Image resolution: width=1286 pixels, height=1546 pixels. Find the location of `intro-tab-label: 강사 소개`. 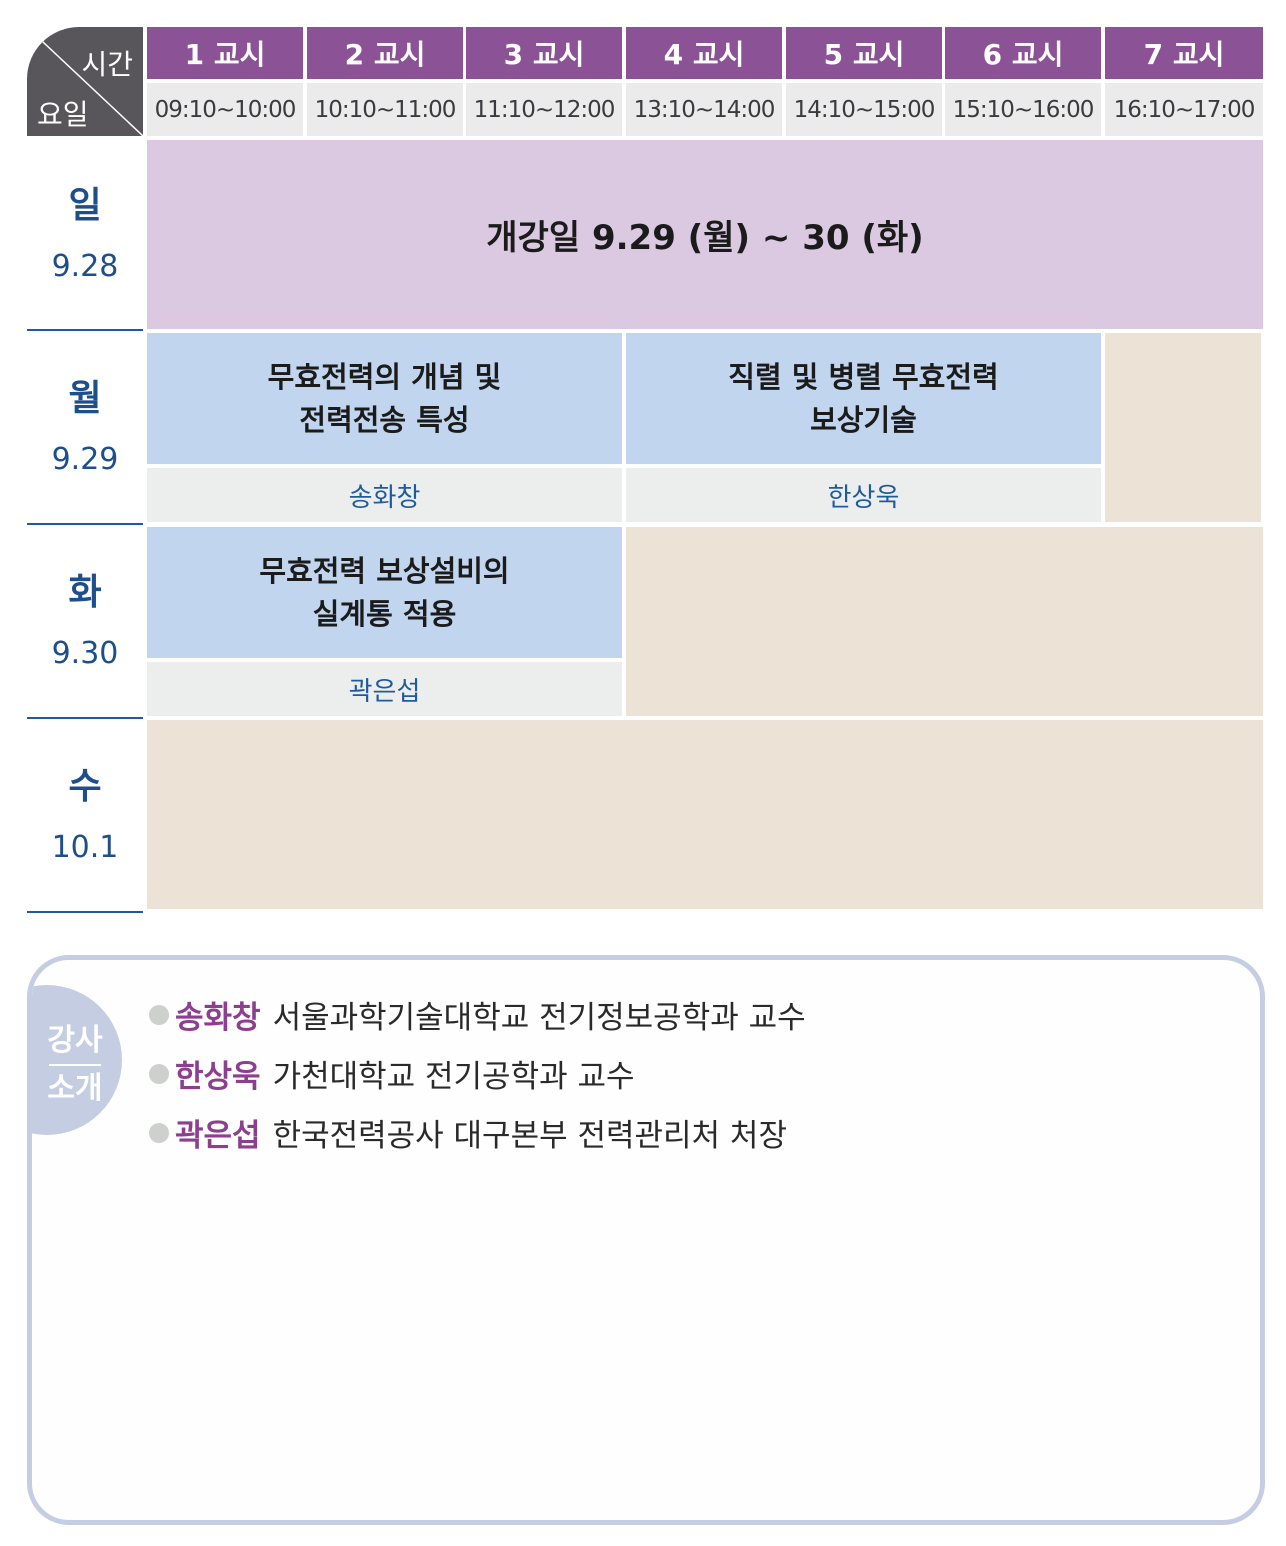

intro-tab-label: 강사 소개 is located at coordinates (75, 1064).